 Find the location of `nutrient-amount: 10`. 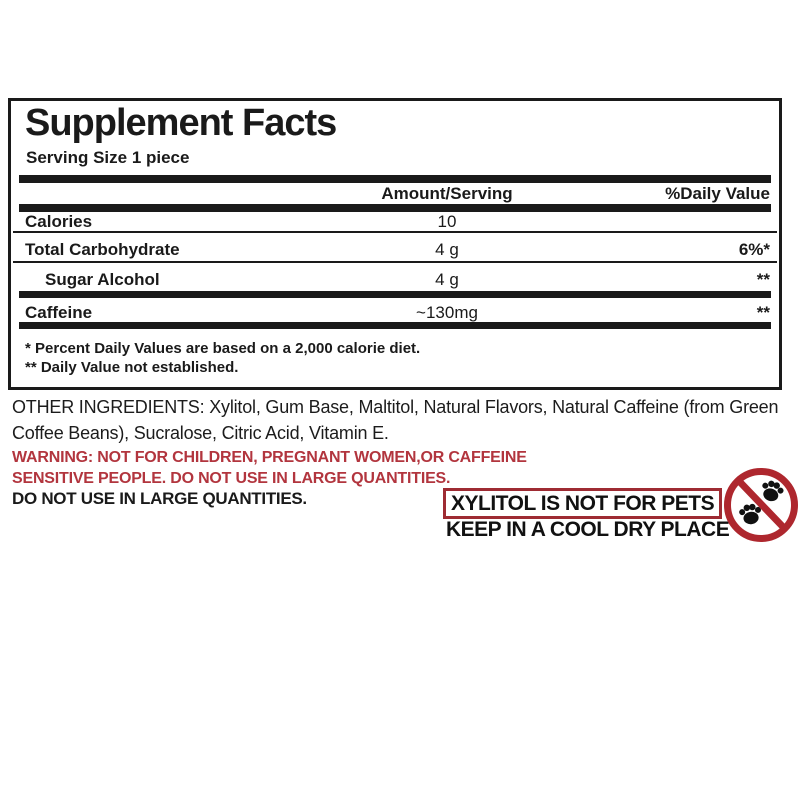

nutrient-amount: 10 is located at coordinates (447, 221).